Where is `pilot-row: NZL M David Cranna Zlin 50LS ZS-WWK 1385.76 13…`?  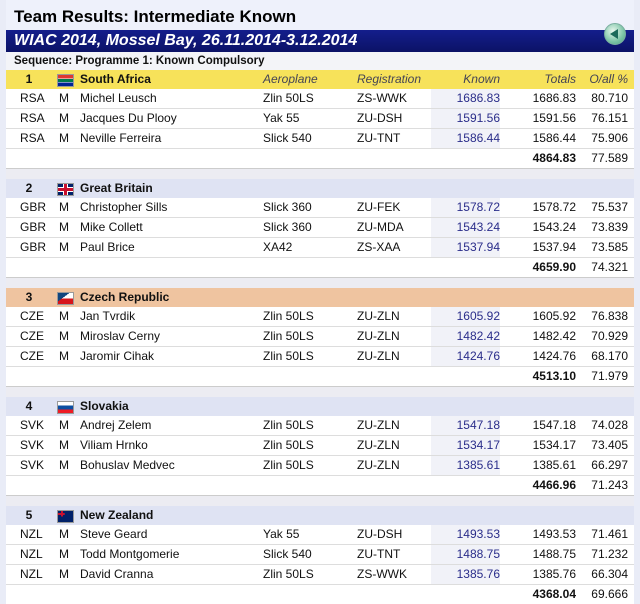
pilot-row: NZL M David Cranna Zlin 50LS ZS-WWK 1385.76 13… is located at coordinates (320, 574).